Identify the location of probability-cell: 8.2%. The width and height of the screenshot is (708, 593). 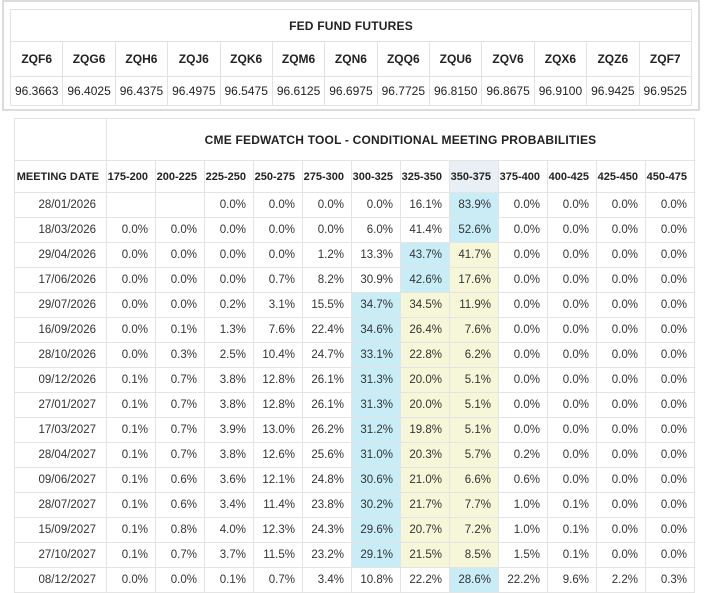
(327, 280).